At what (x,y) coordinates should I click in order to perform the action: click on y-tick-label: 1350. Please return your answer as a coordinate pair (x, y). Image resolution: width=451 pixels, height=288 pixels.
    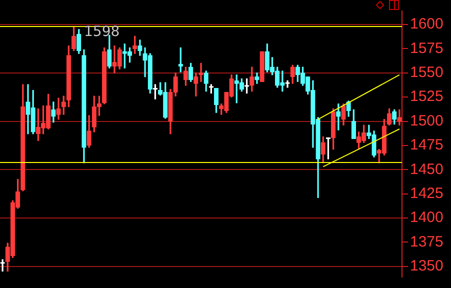
    Looking at the image, I should click on (427, 266).